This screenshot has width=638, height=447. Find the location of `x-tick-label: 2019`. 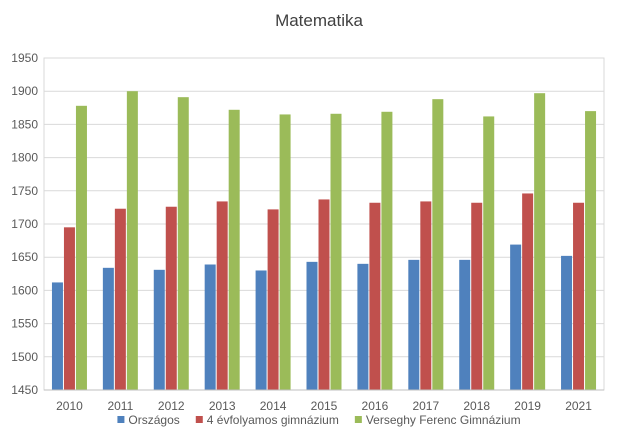

x-tick-label: 2019 is located at coordinates (527, 406).